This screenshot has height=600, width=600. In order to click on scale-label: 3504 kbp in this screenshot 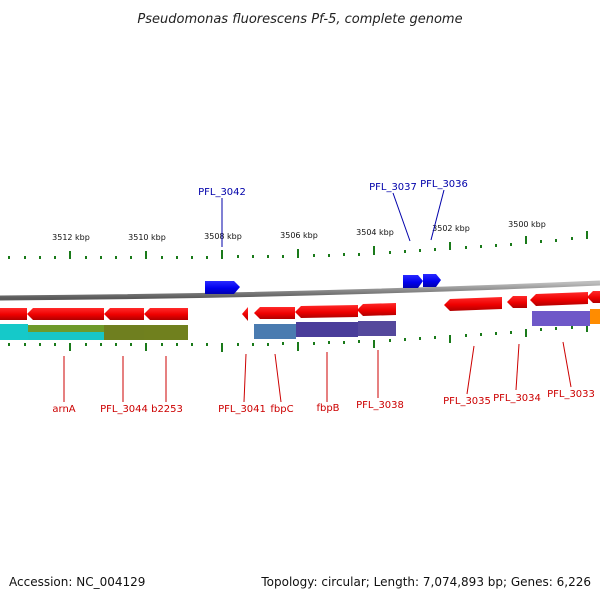, I will do `click(375, 232)`.